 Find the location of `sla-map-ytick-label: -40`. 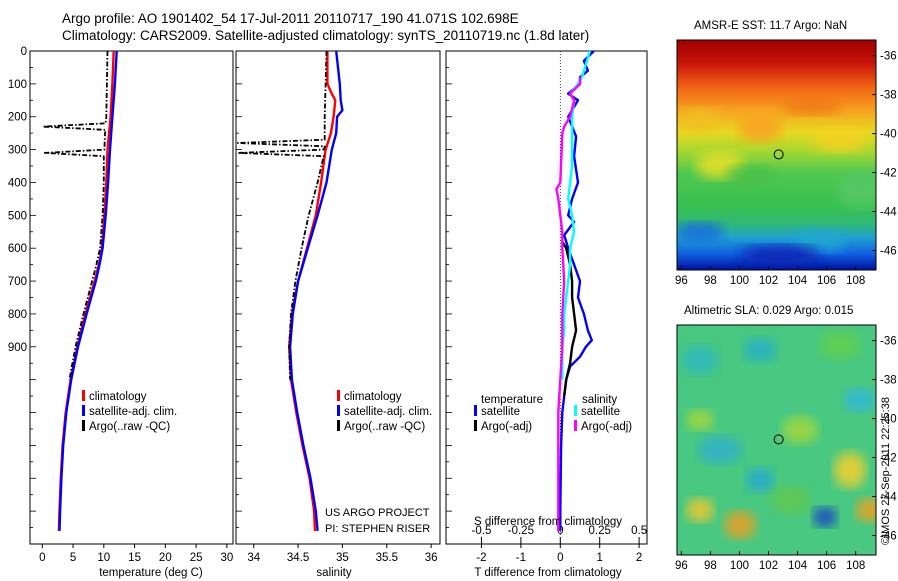

sla-map-ytick-label: -40 is located at coordinates (888, 420).